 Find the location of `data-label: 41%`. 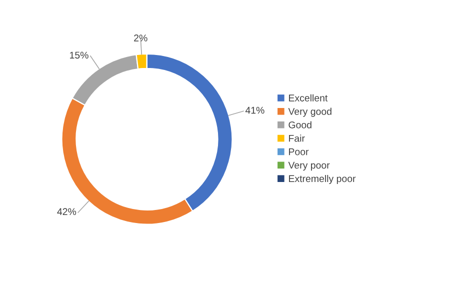

data-label: 41% is located at coordinates (254, 110).